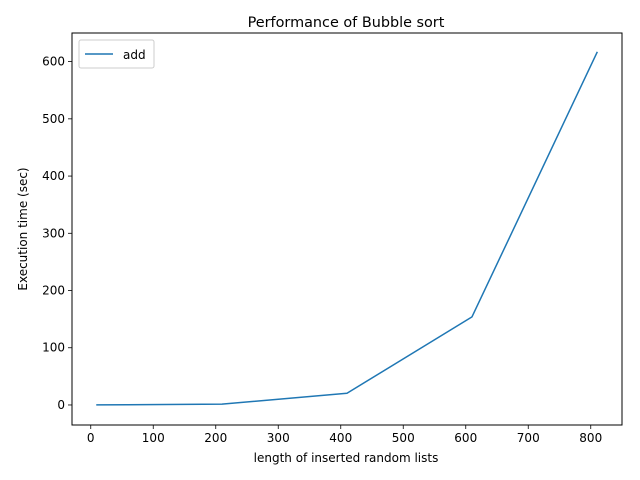 Image resolution: width=640 pixels, height=480 pixels. What do you see at coordinates (528, 438) in the screenshot?
I see `x-tick-label: 700` at bounding box center [528, 438].